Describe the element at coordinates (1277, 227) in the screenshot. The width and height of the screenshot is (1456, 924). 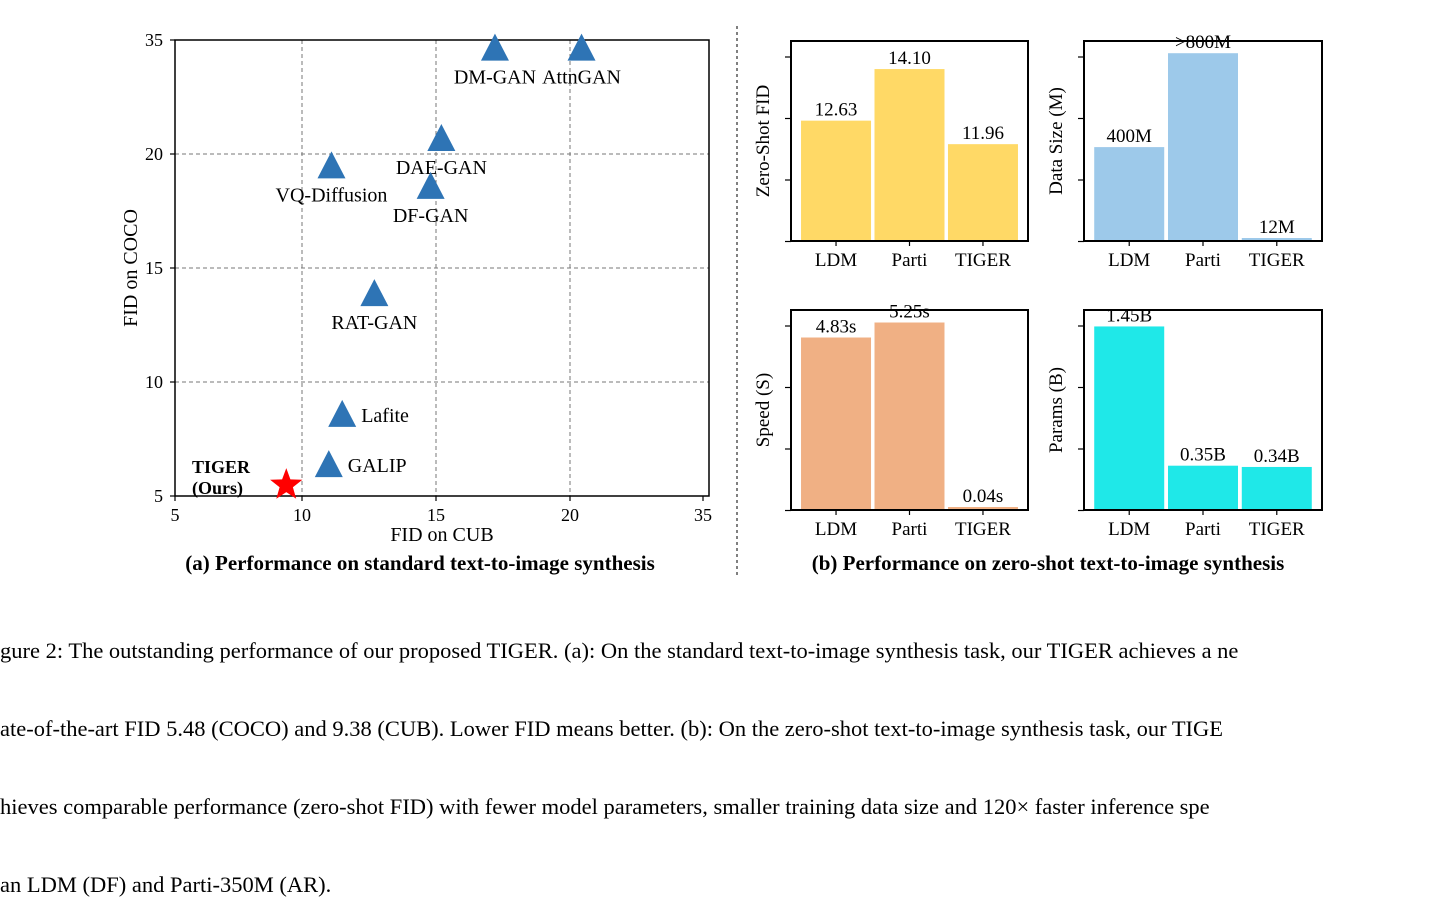
I see `bar-value-label: 12M` at that location.